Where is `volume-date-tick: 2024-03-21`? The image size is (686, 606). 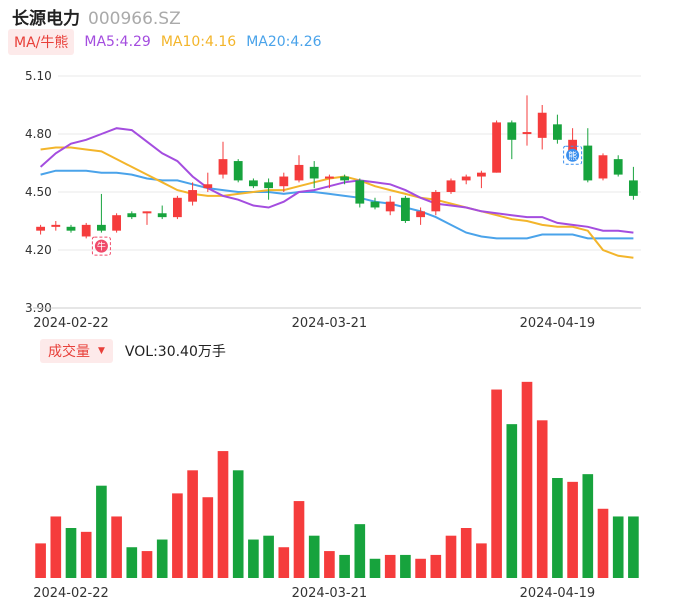
volume-date-tick: 2024-03-21 is located at coordinates (330, 593).